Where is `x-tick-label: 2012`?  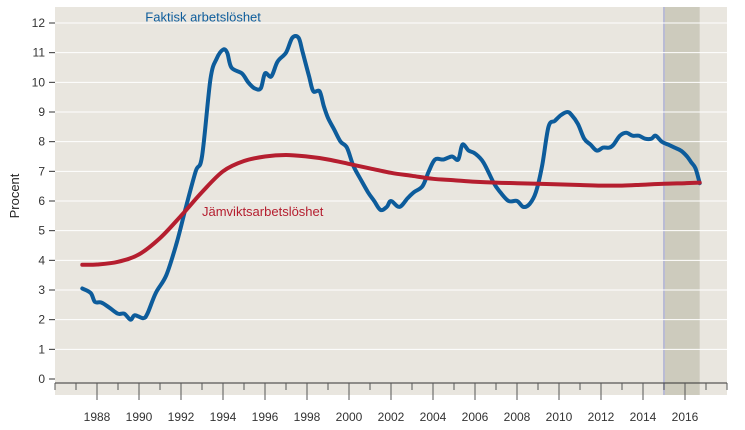
x-tick-label: 2012 is located at coordinates (601, 417).